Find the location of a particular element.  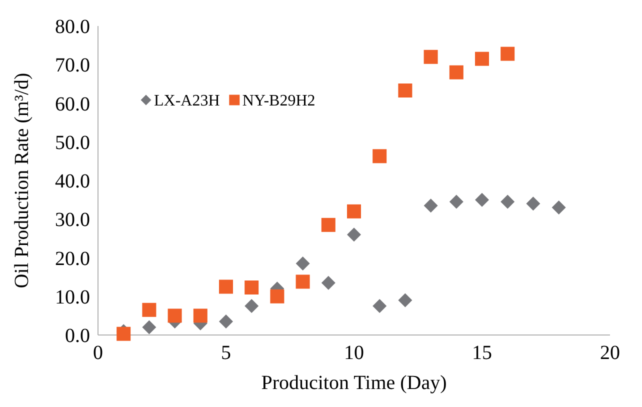

x-tick-label: 0 is located at coordinates (98, 353).